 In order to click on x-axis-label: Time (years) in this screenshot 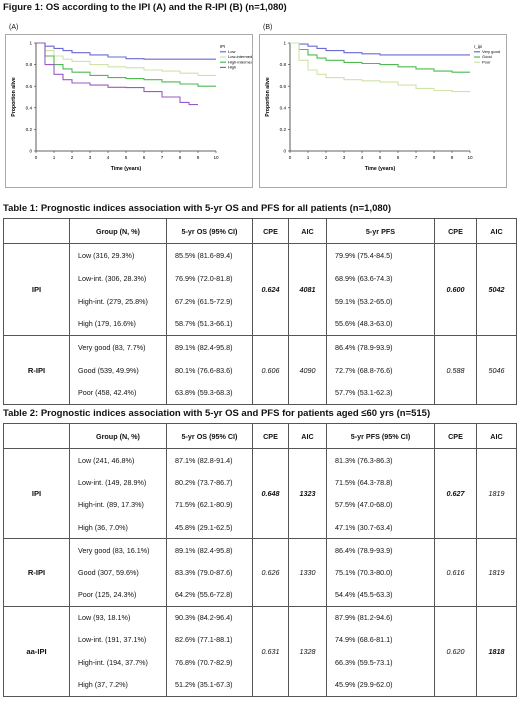, I will do `click(380, 169)`.